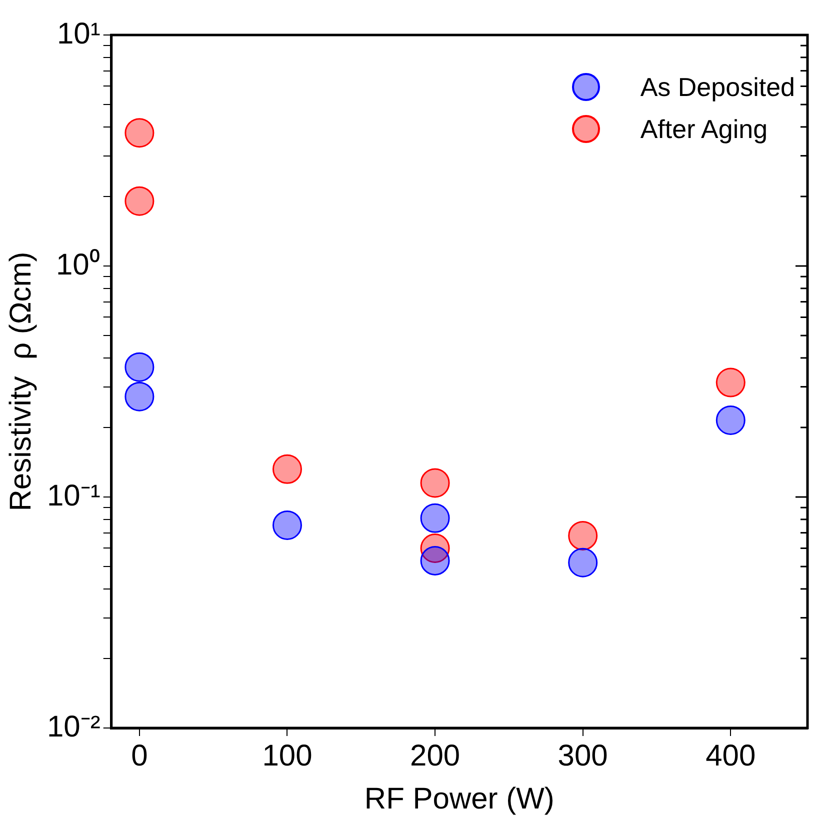  I want to click on x-tick-label: 100, so click(287, 755).